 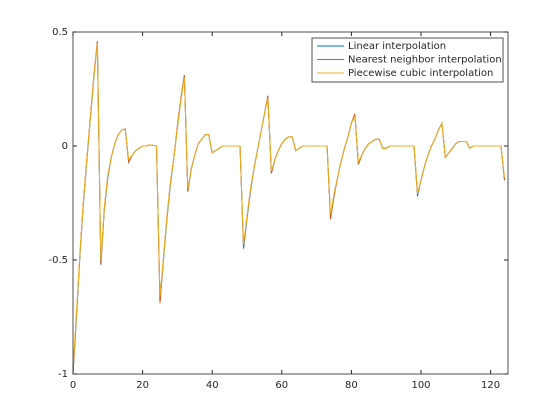 I want to click on y-tick-label: -0.5, so click(x=58, y=260).